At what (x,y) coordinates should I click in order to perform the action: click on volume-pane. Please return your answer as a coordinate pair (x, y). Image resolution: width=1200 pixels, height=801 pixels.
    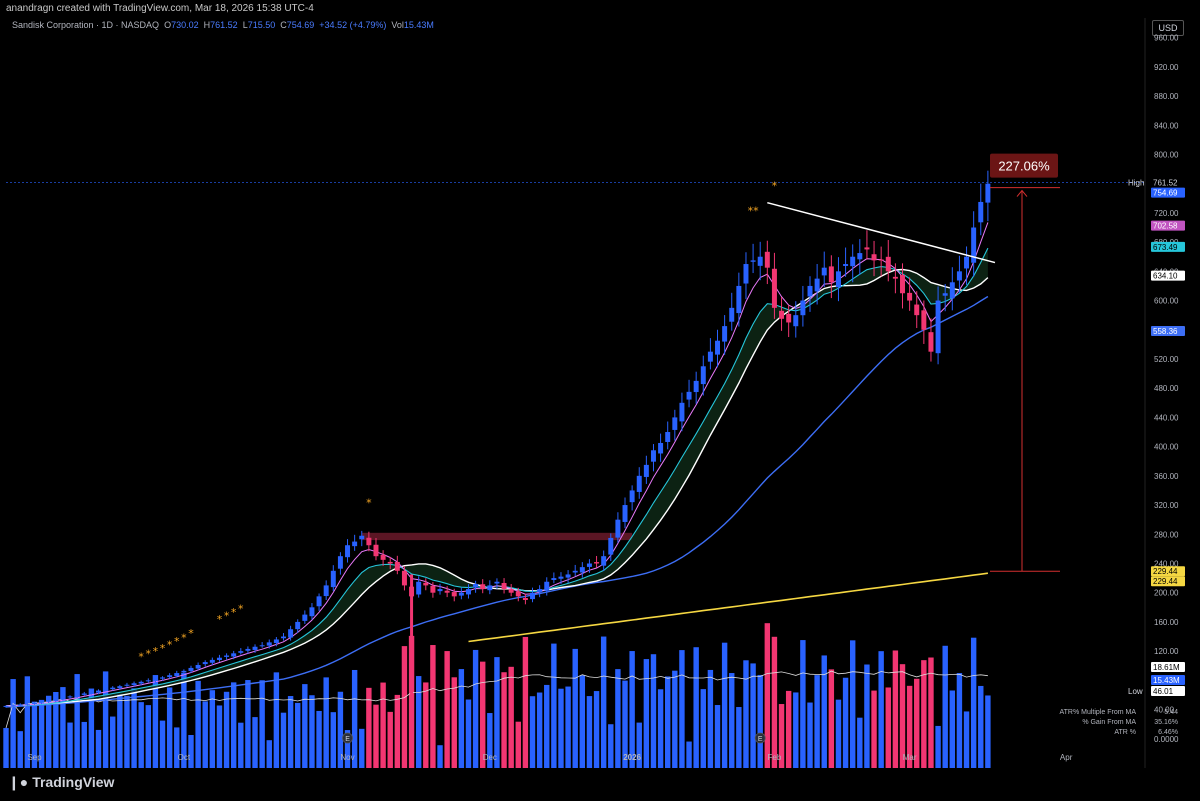
    Looking at the image, I should click on (497, 695).